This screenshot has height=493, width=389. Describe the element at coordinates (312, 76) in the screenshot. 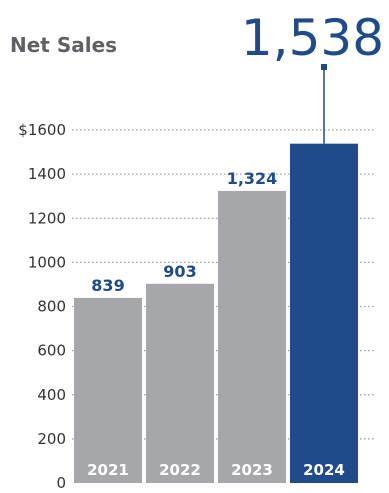

I see `callout: 1,538` at that location.